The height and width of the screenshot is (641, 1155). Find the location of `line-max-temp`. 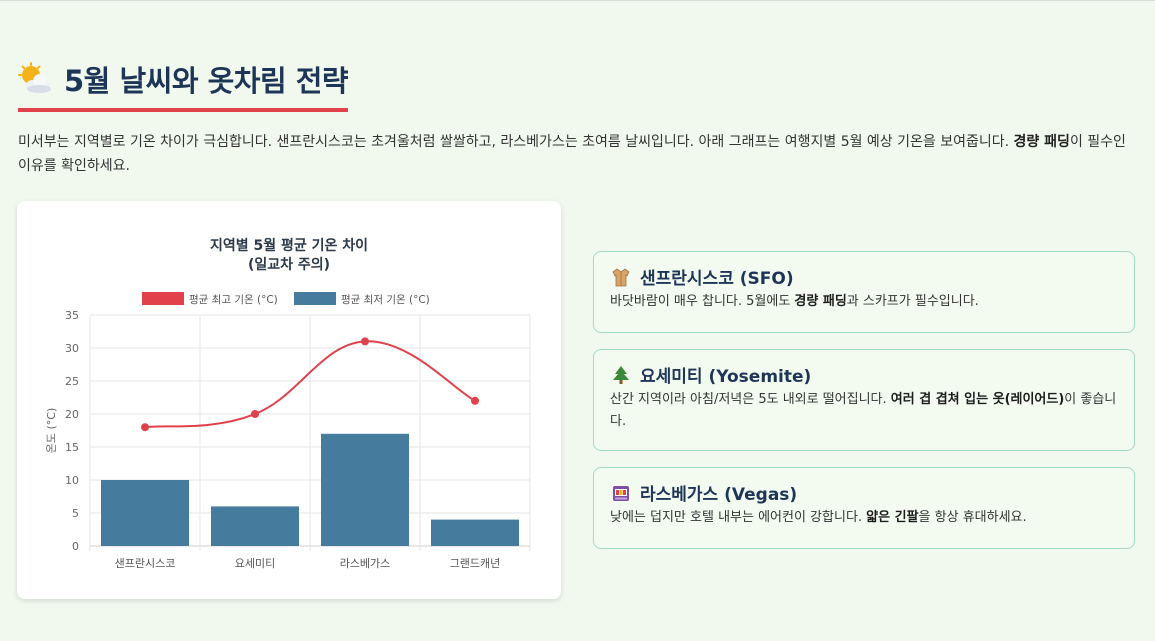

line-max-temp is located at coordinates (310, 384).